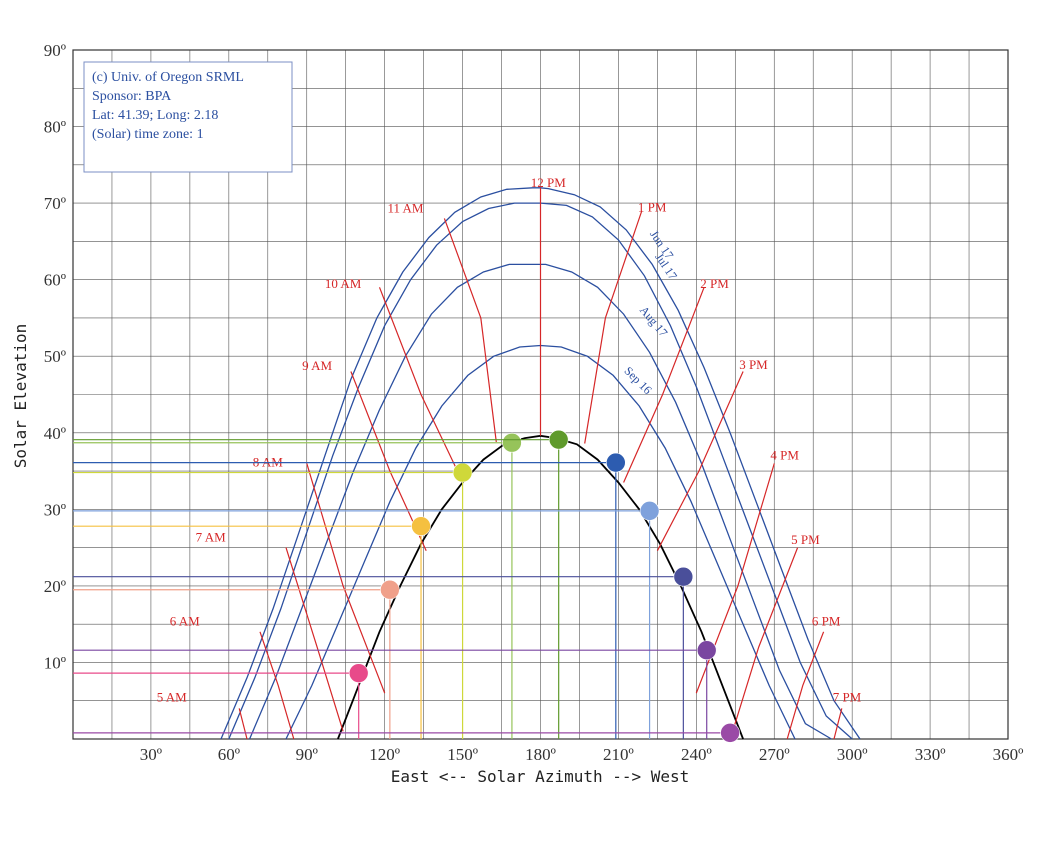 This screenshot has height=841, width=1042. Describe the element at coordinates (1008, 754) in the screenshot. I see `x-tick-label: 360º` at that location.